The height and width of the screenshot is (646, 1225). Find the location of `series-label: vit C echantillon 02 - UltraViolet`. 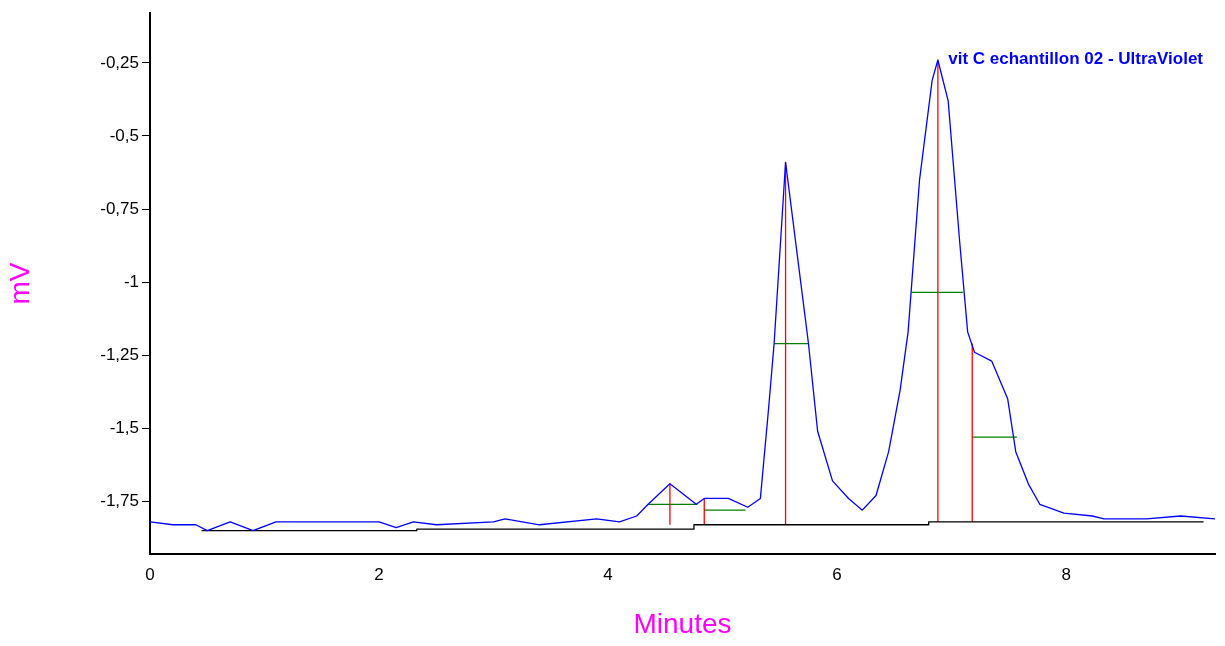

series-label: vit C echantillon 02 - UltraViolet is located at coordinates (1076, 59).